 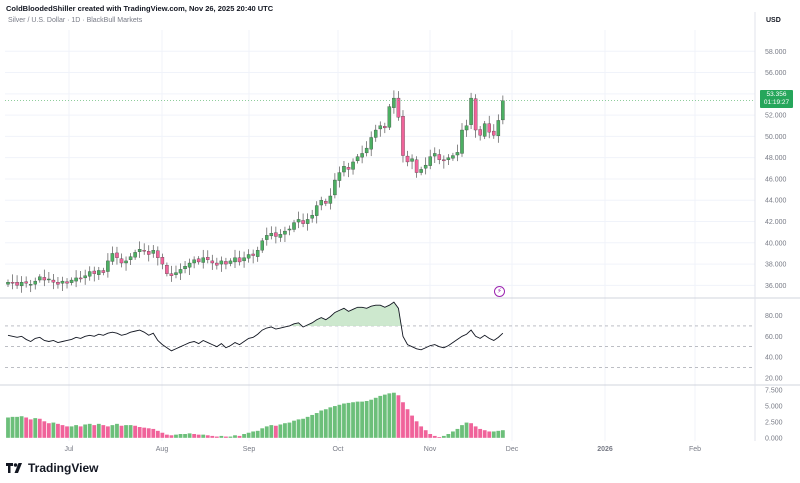 I want to click on x-axis-labels: Jul Aug Sep Oct Nov Dec 2026 Feb, so click(x=383, y=449).